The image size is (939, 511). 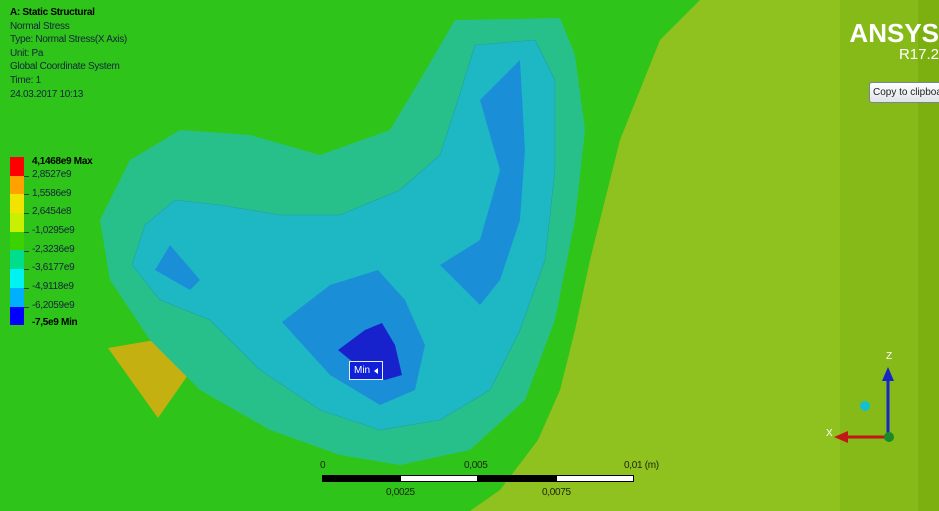 What do you see at coordinates (53, 230) in the screenshot?
I see `legend-value: -1,0295e9` at bounding box center [53, 230].